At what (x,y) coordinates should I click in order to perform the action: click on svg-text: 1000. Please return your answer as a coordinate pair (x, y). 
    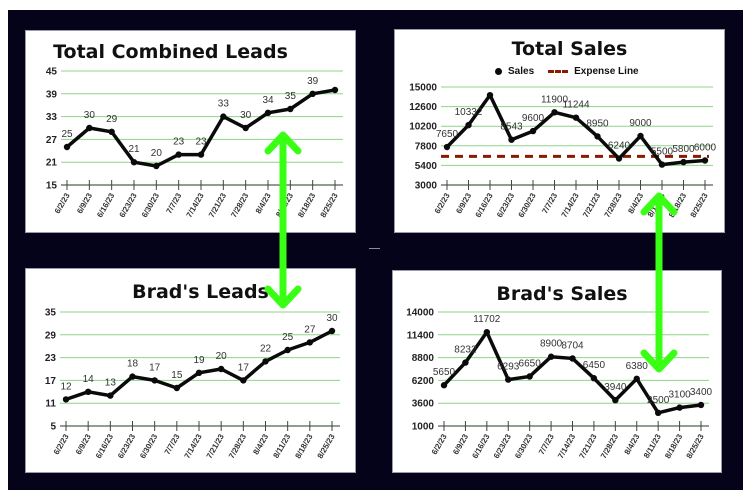
    Looking at the image, I should click on (423, 427).